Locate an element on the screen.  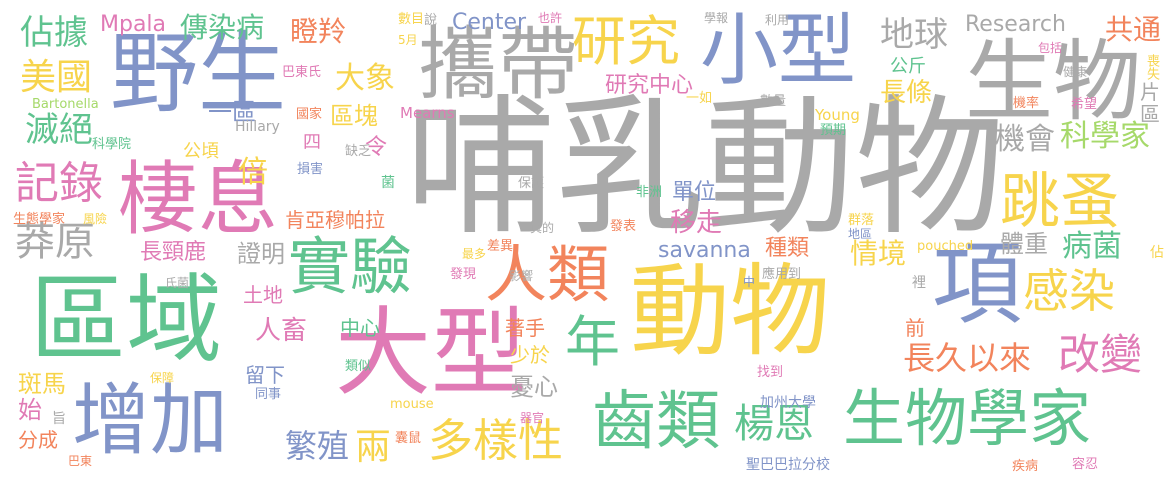
word-實驗: 實驗 is located at coordinates (350, 266).